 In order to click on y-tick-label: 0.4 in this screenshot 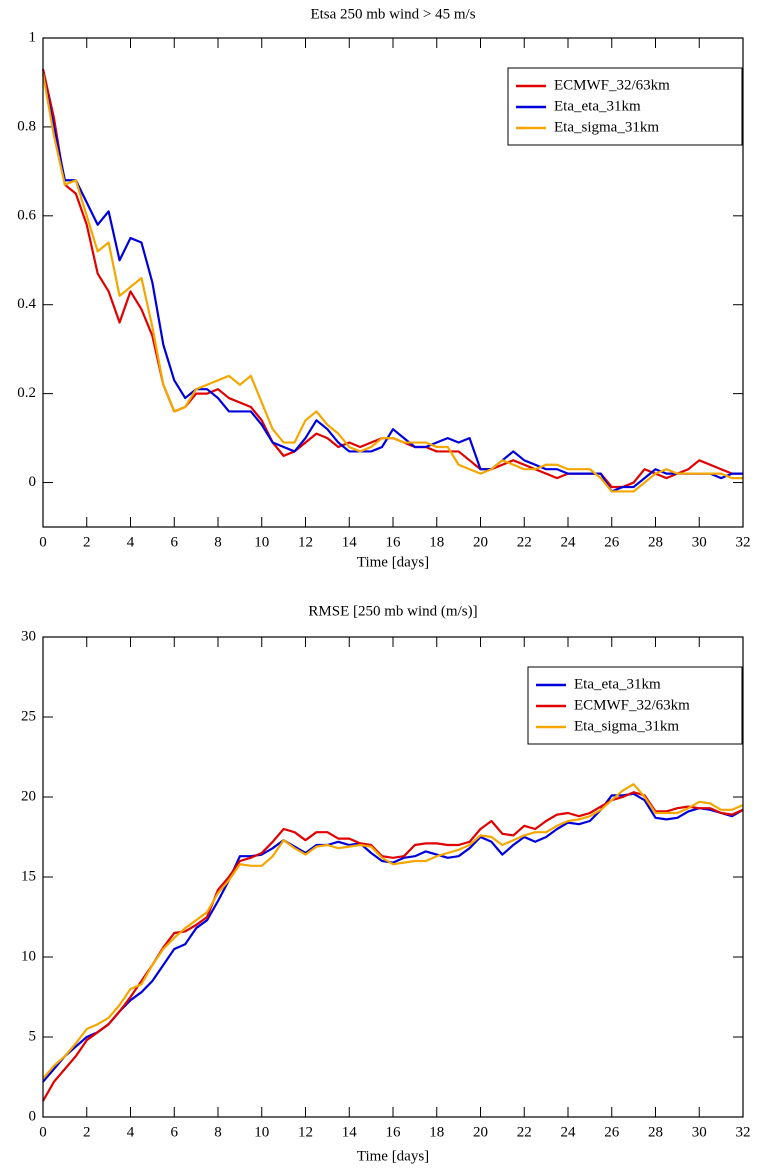, I will do `click(26, 304)`.